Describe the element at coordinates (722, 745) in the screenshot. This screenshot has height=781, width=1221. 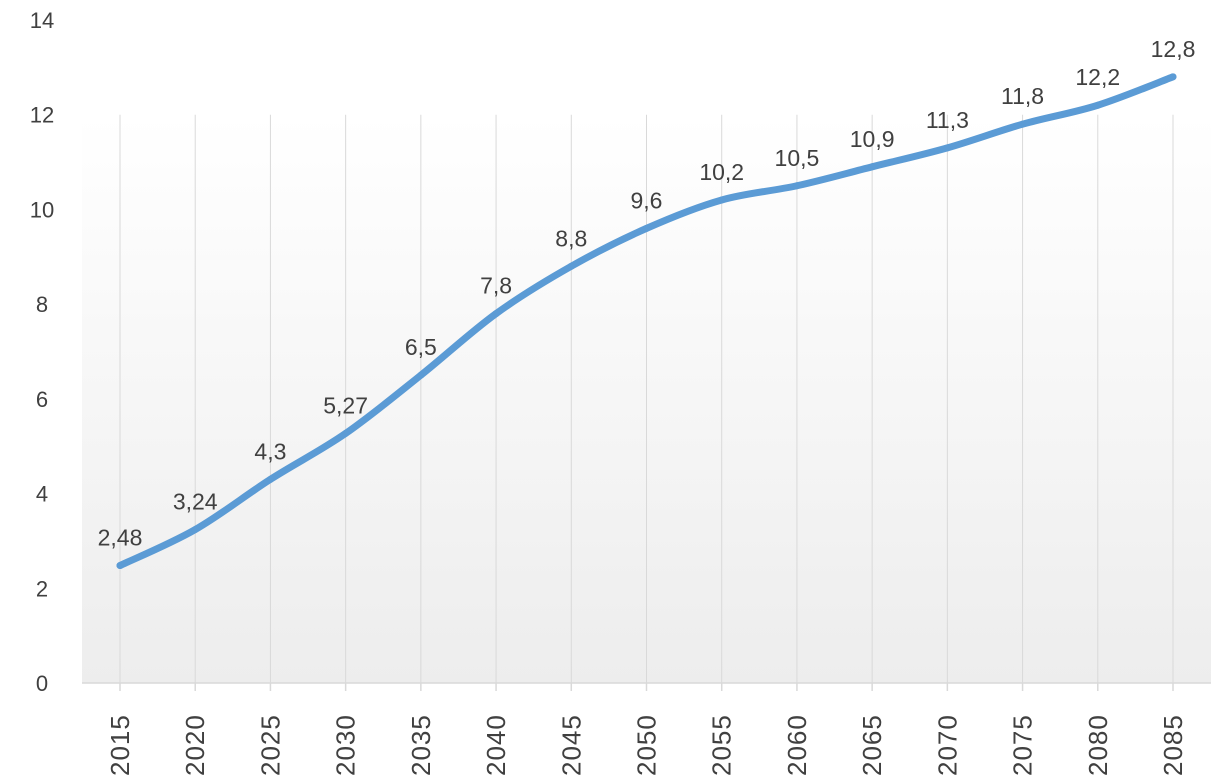
I see `x-tick-label: 2055` at that location.